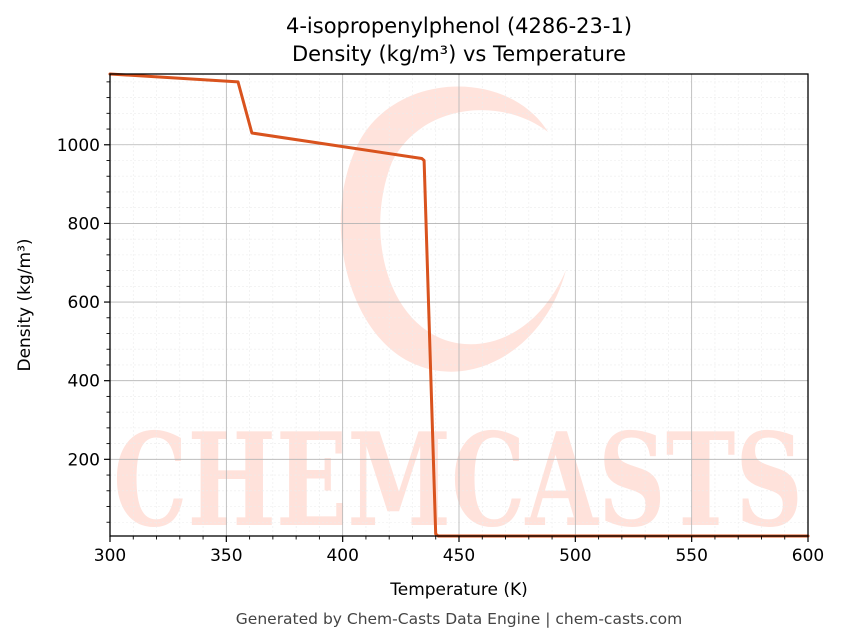 Image resolution: width=843 pixels, height=644 pixels. I want to click on x-tick-label: 450, so click(459, 556).